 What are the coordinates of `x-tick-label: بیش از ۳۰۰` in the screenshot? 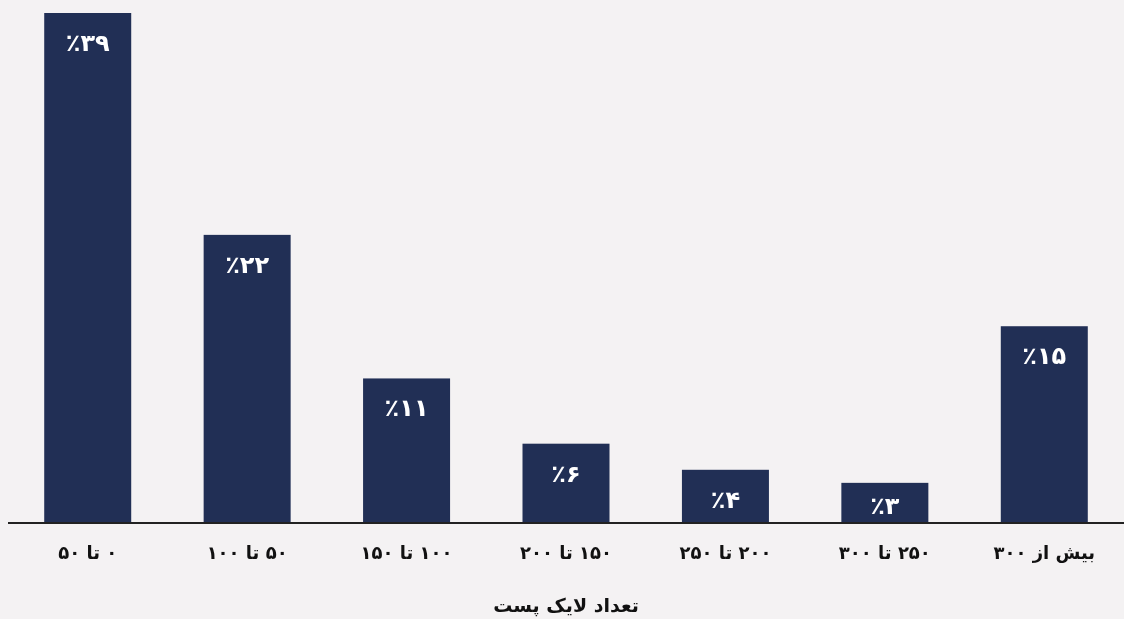 It's located at (1044, 552).